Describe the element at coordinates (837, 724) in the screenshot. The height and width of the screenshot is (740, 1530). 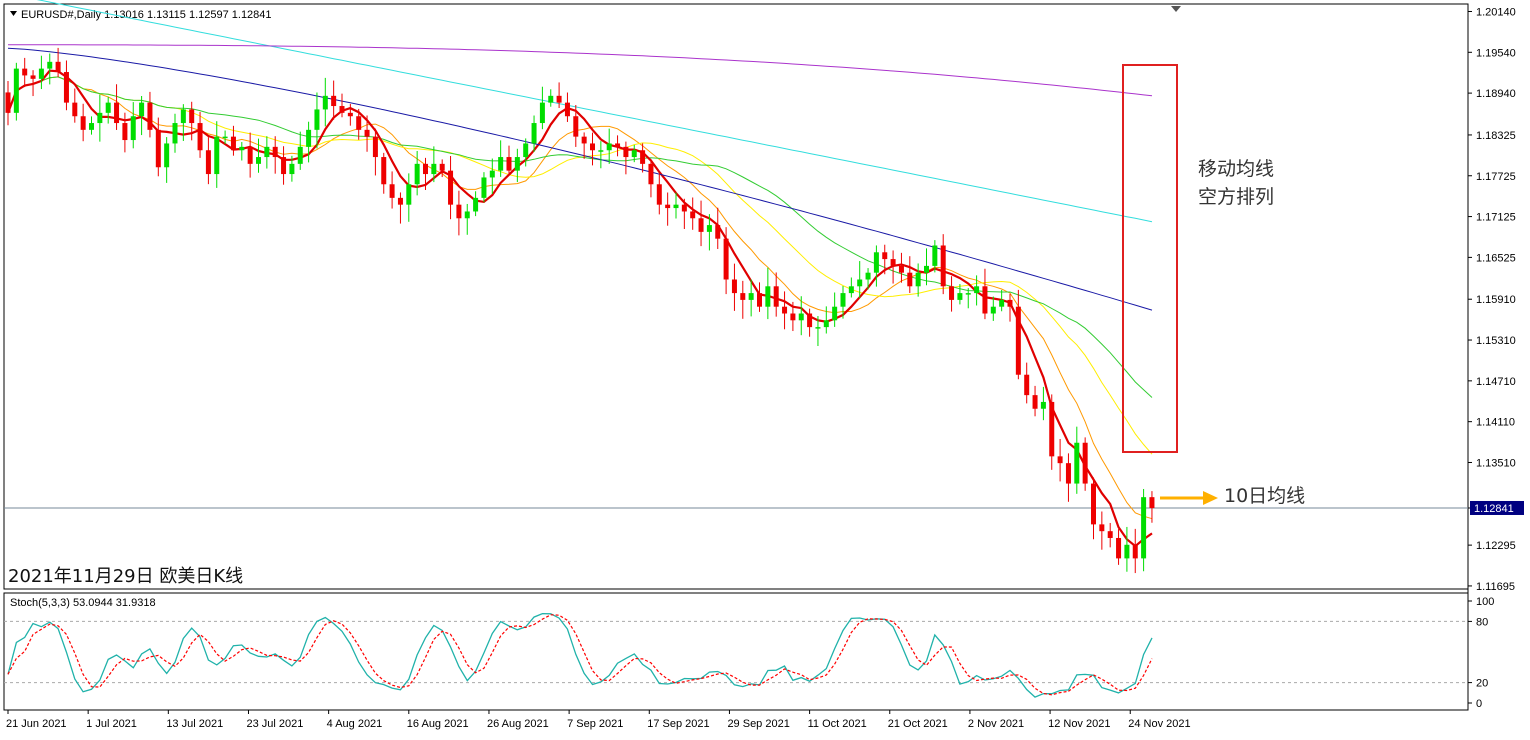
I see `time-tick-label: 11 Oct 2021` at that location.